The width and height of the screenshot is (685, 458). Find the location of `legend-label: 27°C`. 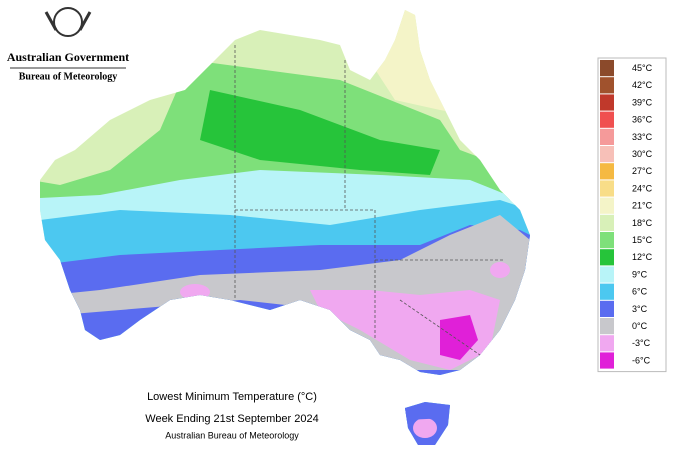

legend-label: 27°C is located at coordinates (642, 171).